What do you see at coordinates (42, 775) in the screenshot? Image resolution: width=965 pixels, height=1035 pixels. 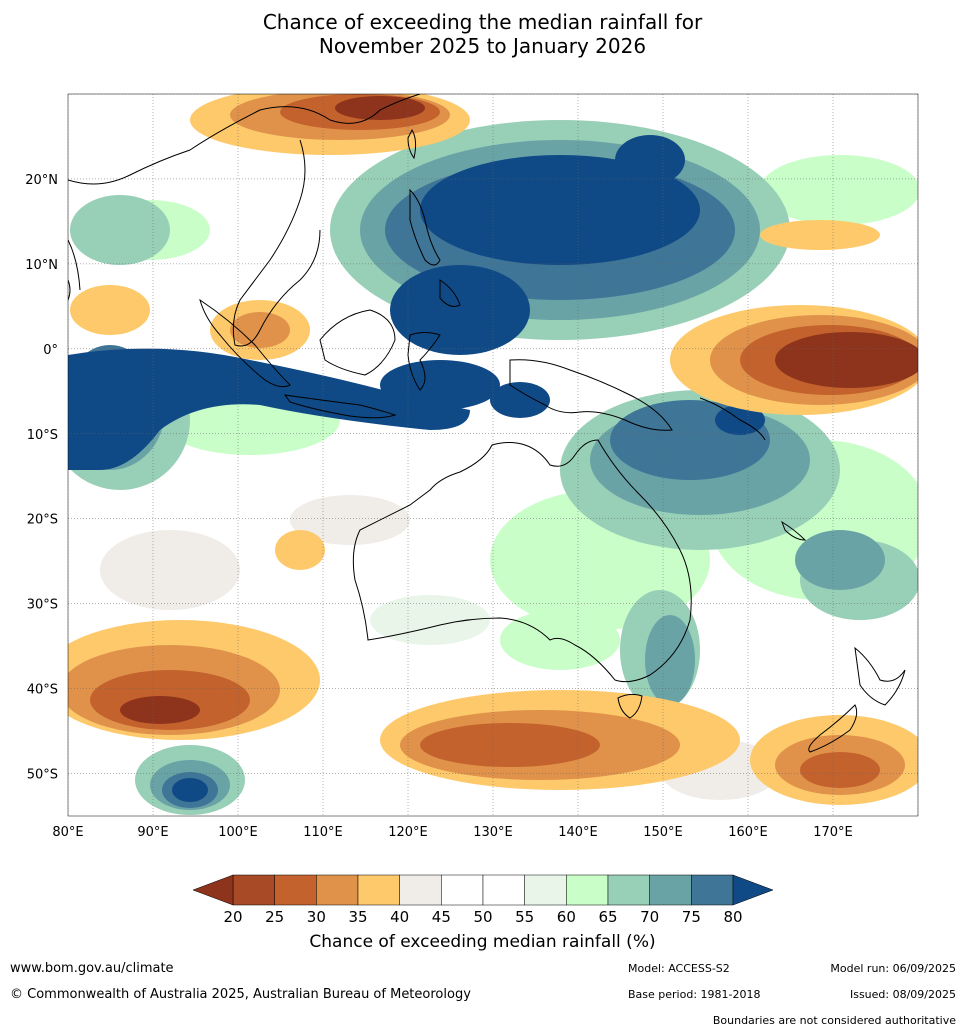 I see `latitude-label: 50°S` at bounding box center [42, 775].